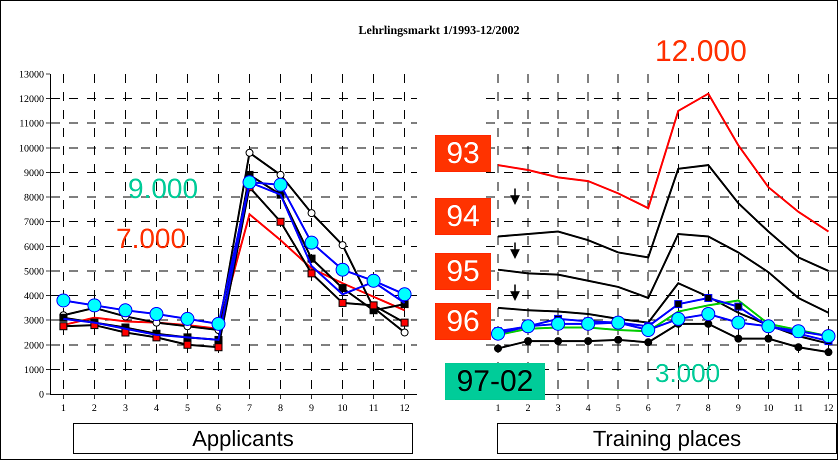  I want to click on y-tick-label: 4000, so click(34, 296).